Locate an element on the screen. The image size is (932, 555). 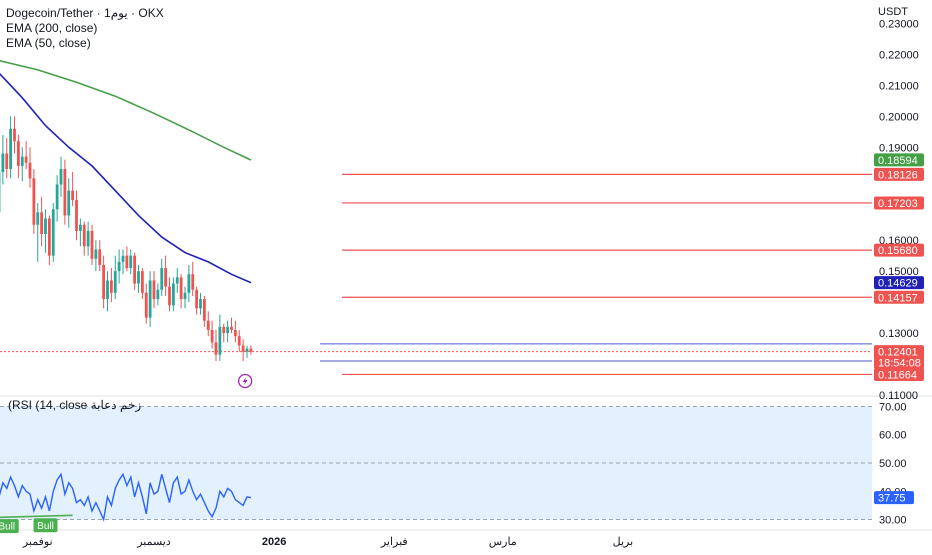
rsi-axis-tick: 30.00 is located at coordinates (893, 521).